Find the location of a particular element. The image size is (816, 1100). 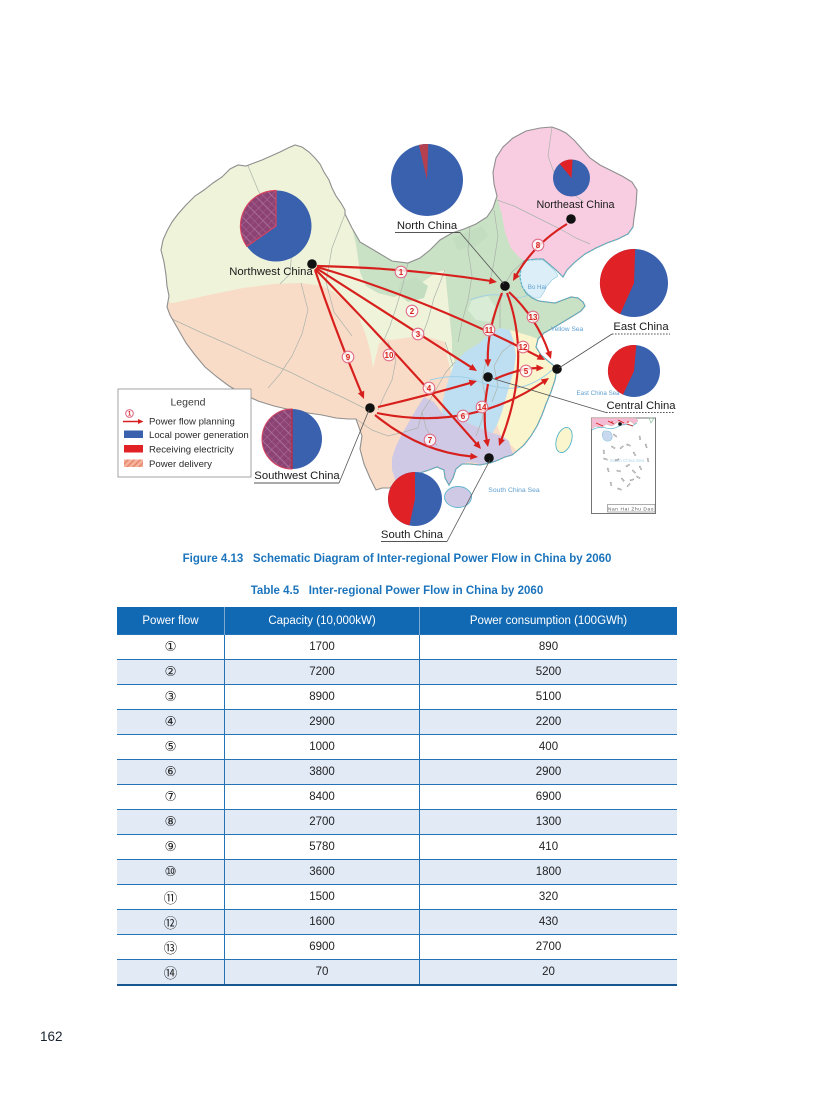

svg-text: Power delivery is located at coordinates (180, 464).